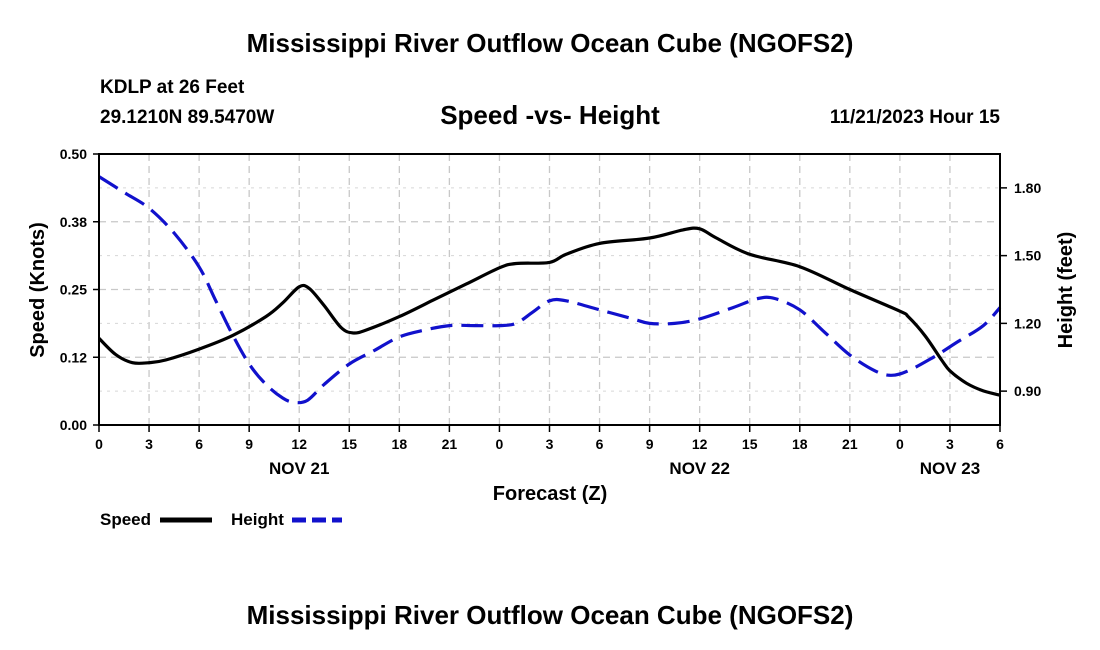 The width and height of the screenshot is (1100, 650). What do you see at coordinates (699, 468) in the screenshot?
I see `x-day-label: NOV 22` at bounding box center [699, 468].